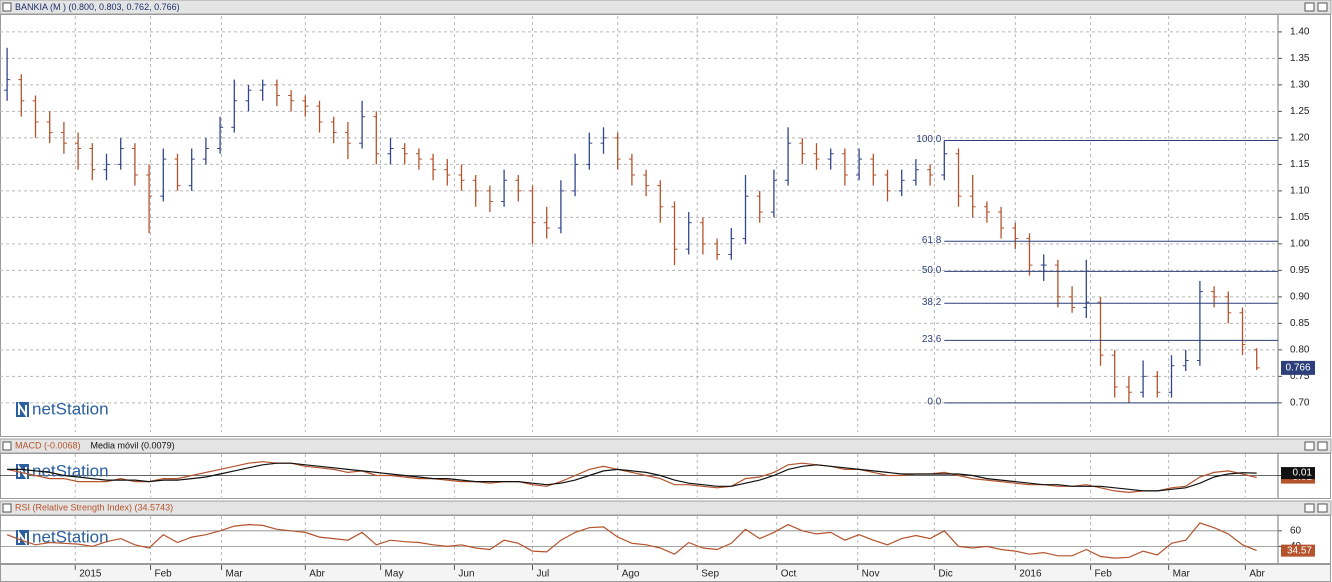  What do you see at coordinates (1300, 376) in the screenshot?
I see `y-tick-label: 0.75` at bounding box center [1300, 376].